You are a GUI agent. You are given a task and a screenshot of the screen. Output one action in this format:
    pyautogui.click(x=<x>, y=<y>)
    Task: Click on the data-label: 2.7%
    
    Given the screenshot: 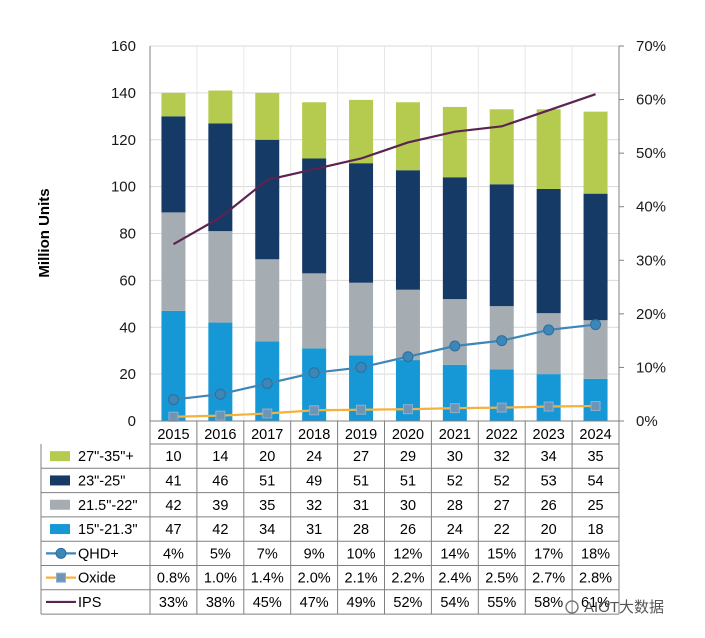 What is the action you would take?
    pyautogui.click(x=548, y=579)
    